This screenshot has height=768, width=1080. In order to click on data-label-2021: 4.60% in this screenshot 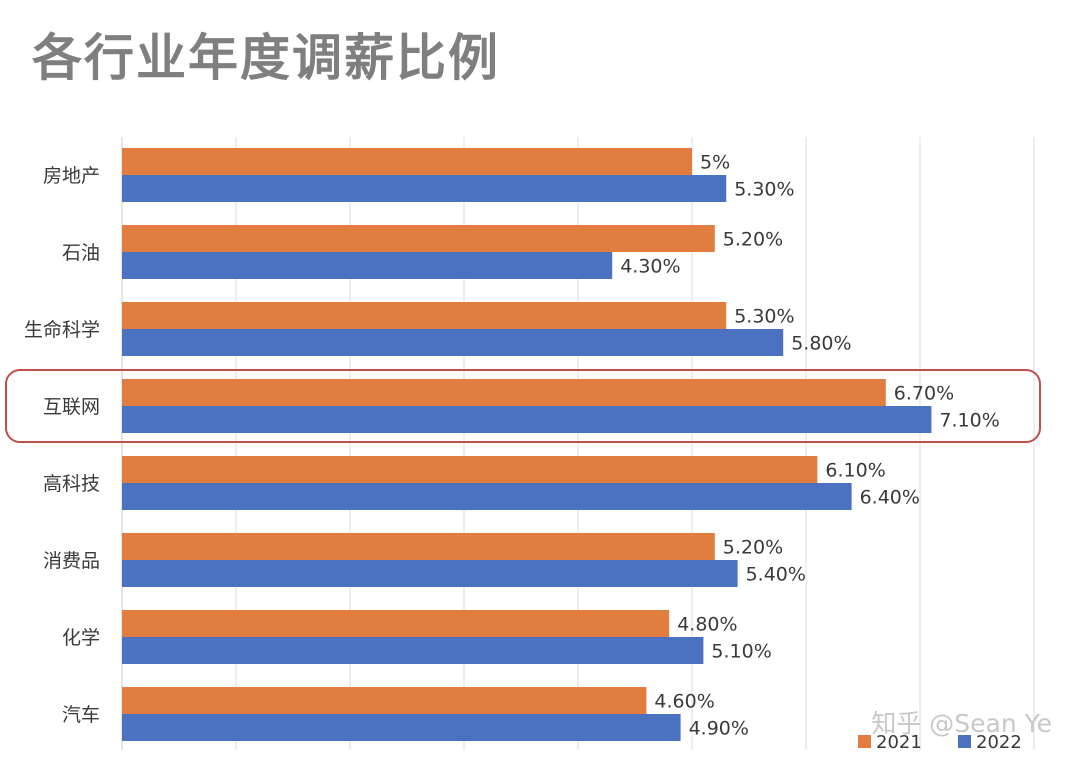, I will do `click(684, 702)`.